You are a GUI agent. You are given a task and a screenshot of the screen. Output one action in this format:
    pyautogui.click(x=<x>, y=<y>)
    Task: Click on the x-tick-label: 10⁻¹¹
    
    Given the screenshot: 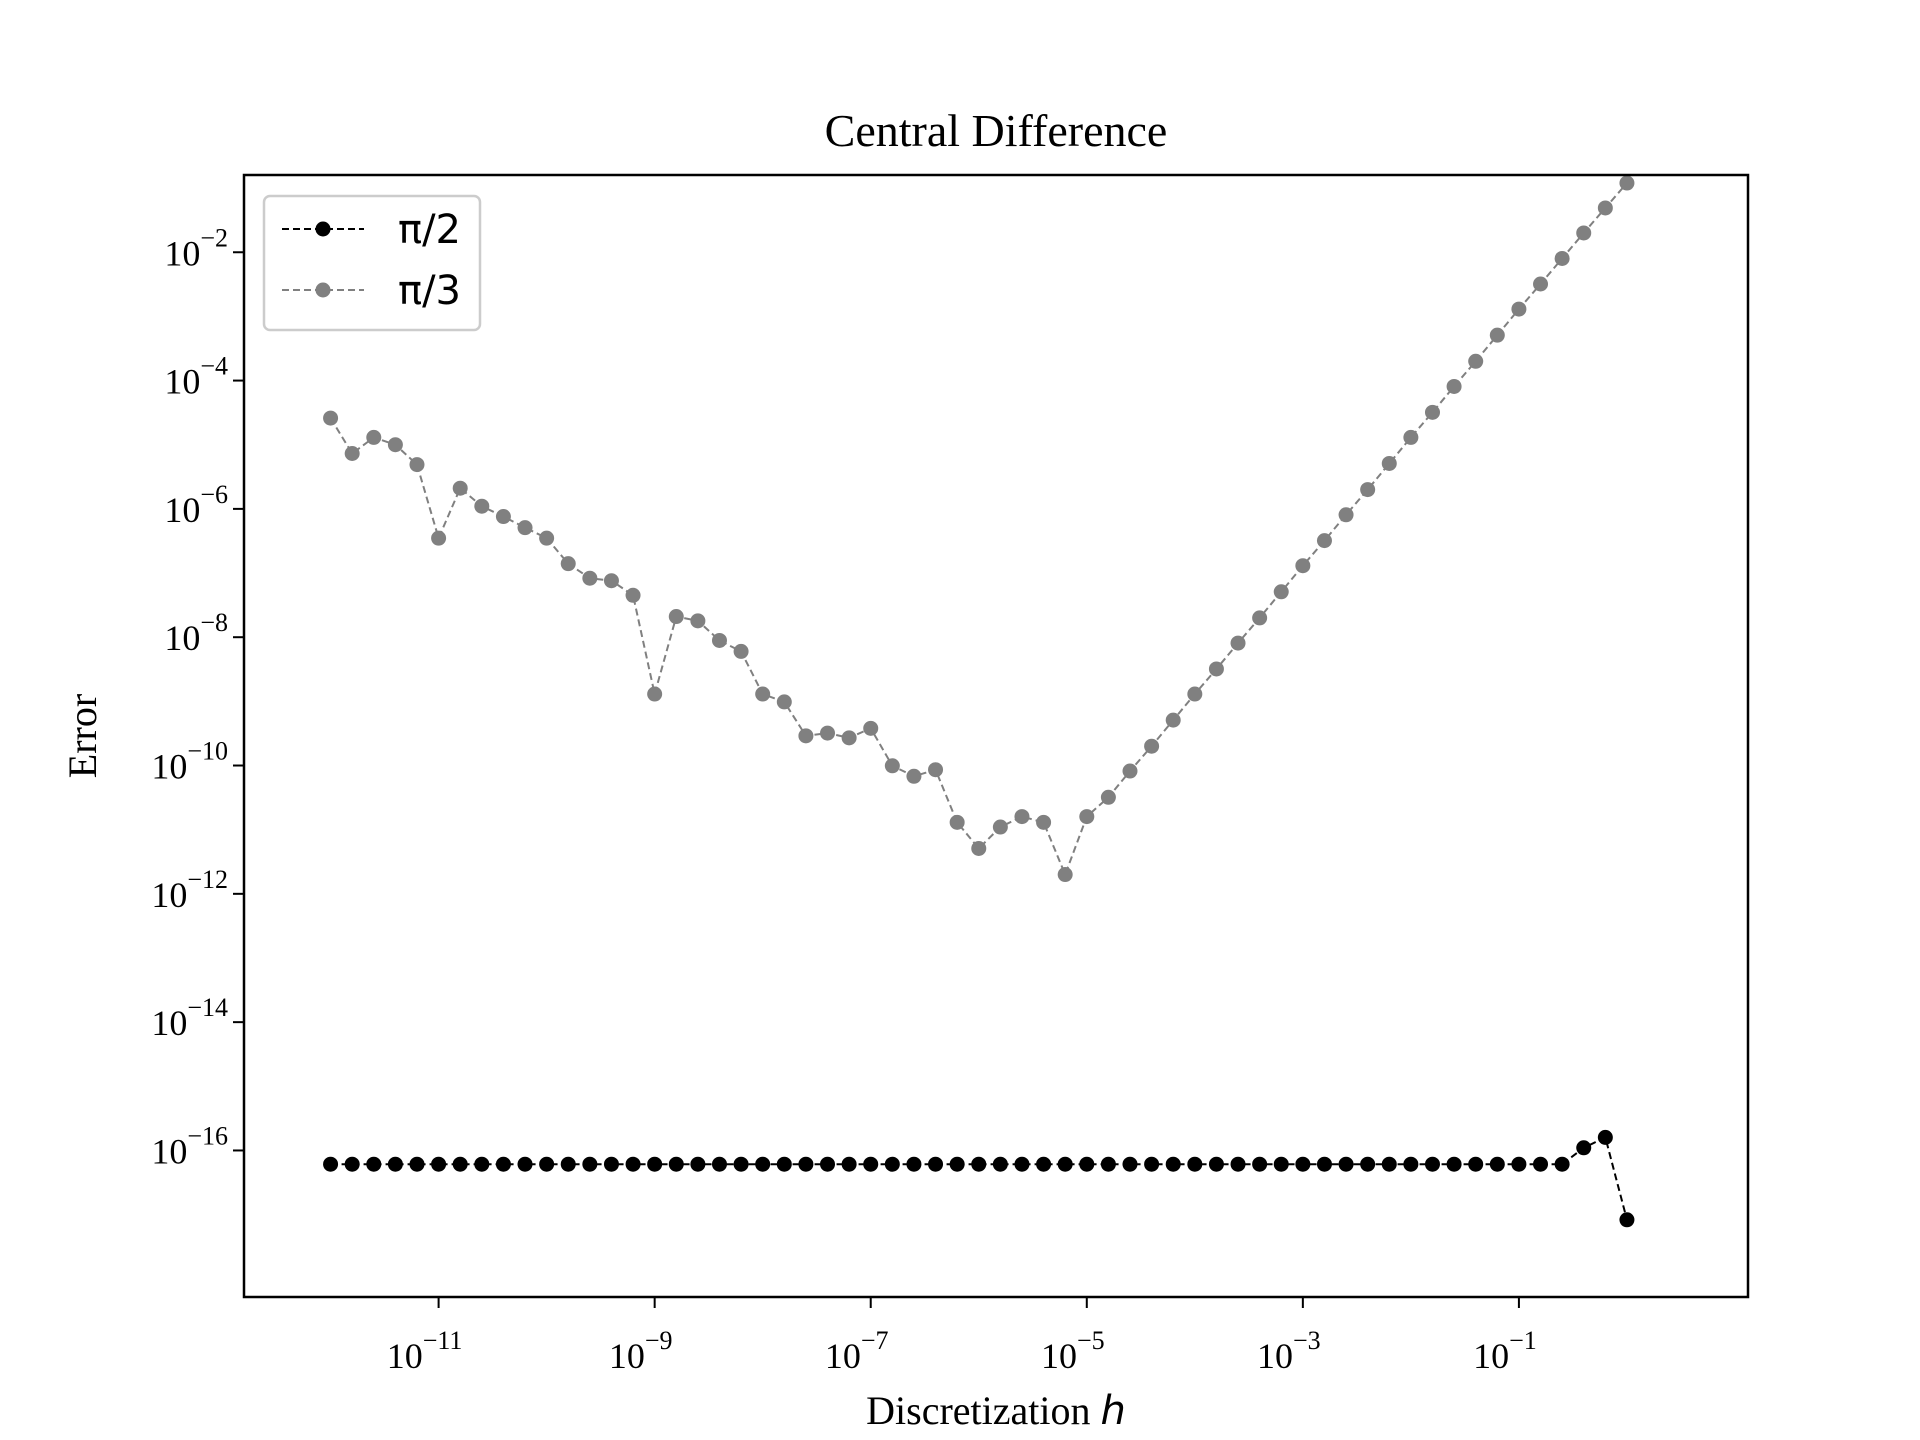 What is the action you would take?
    pyautogui.click(x=425, y=1351)
    